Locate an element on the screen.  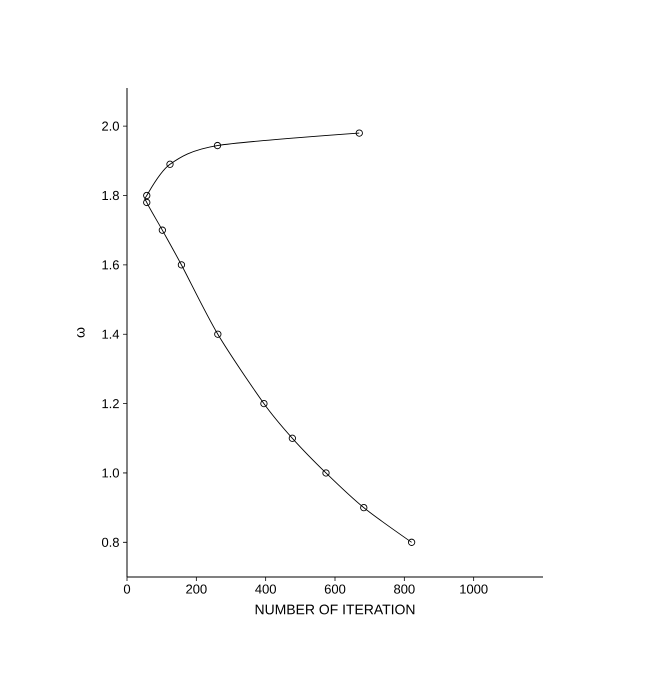
y-axis-title: ω is located at coordinates (80, 333).